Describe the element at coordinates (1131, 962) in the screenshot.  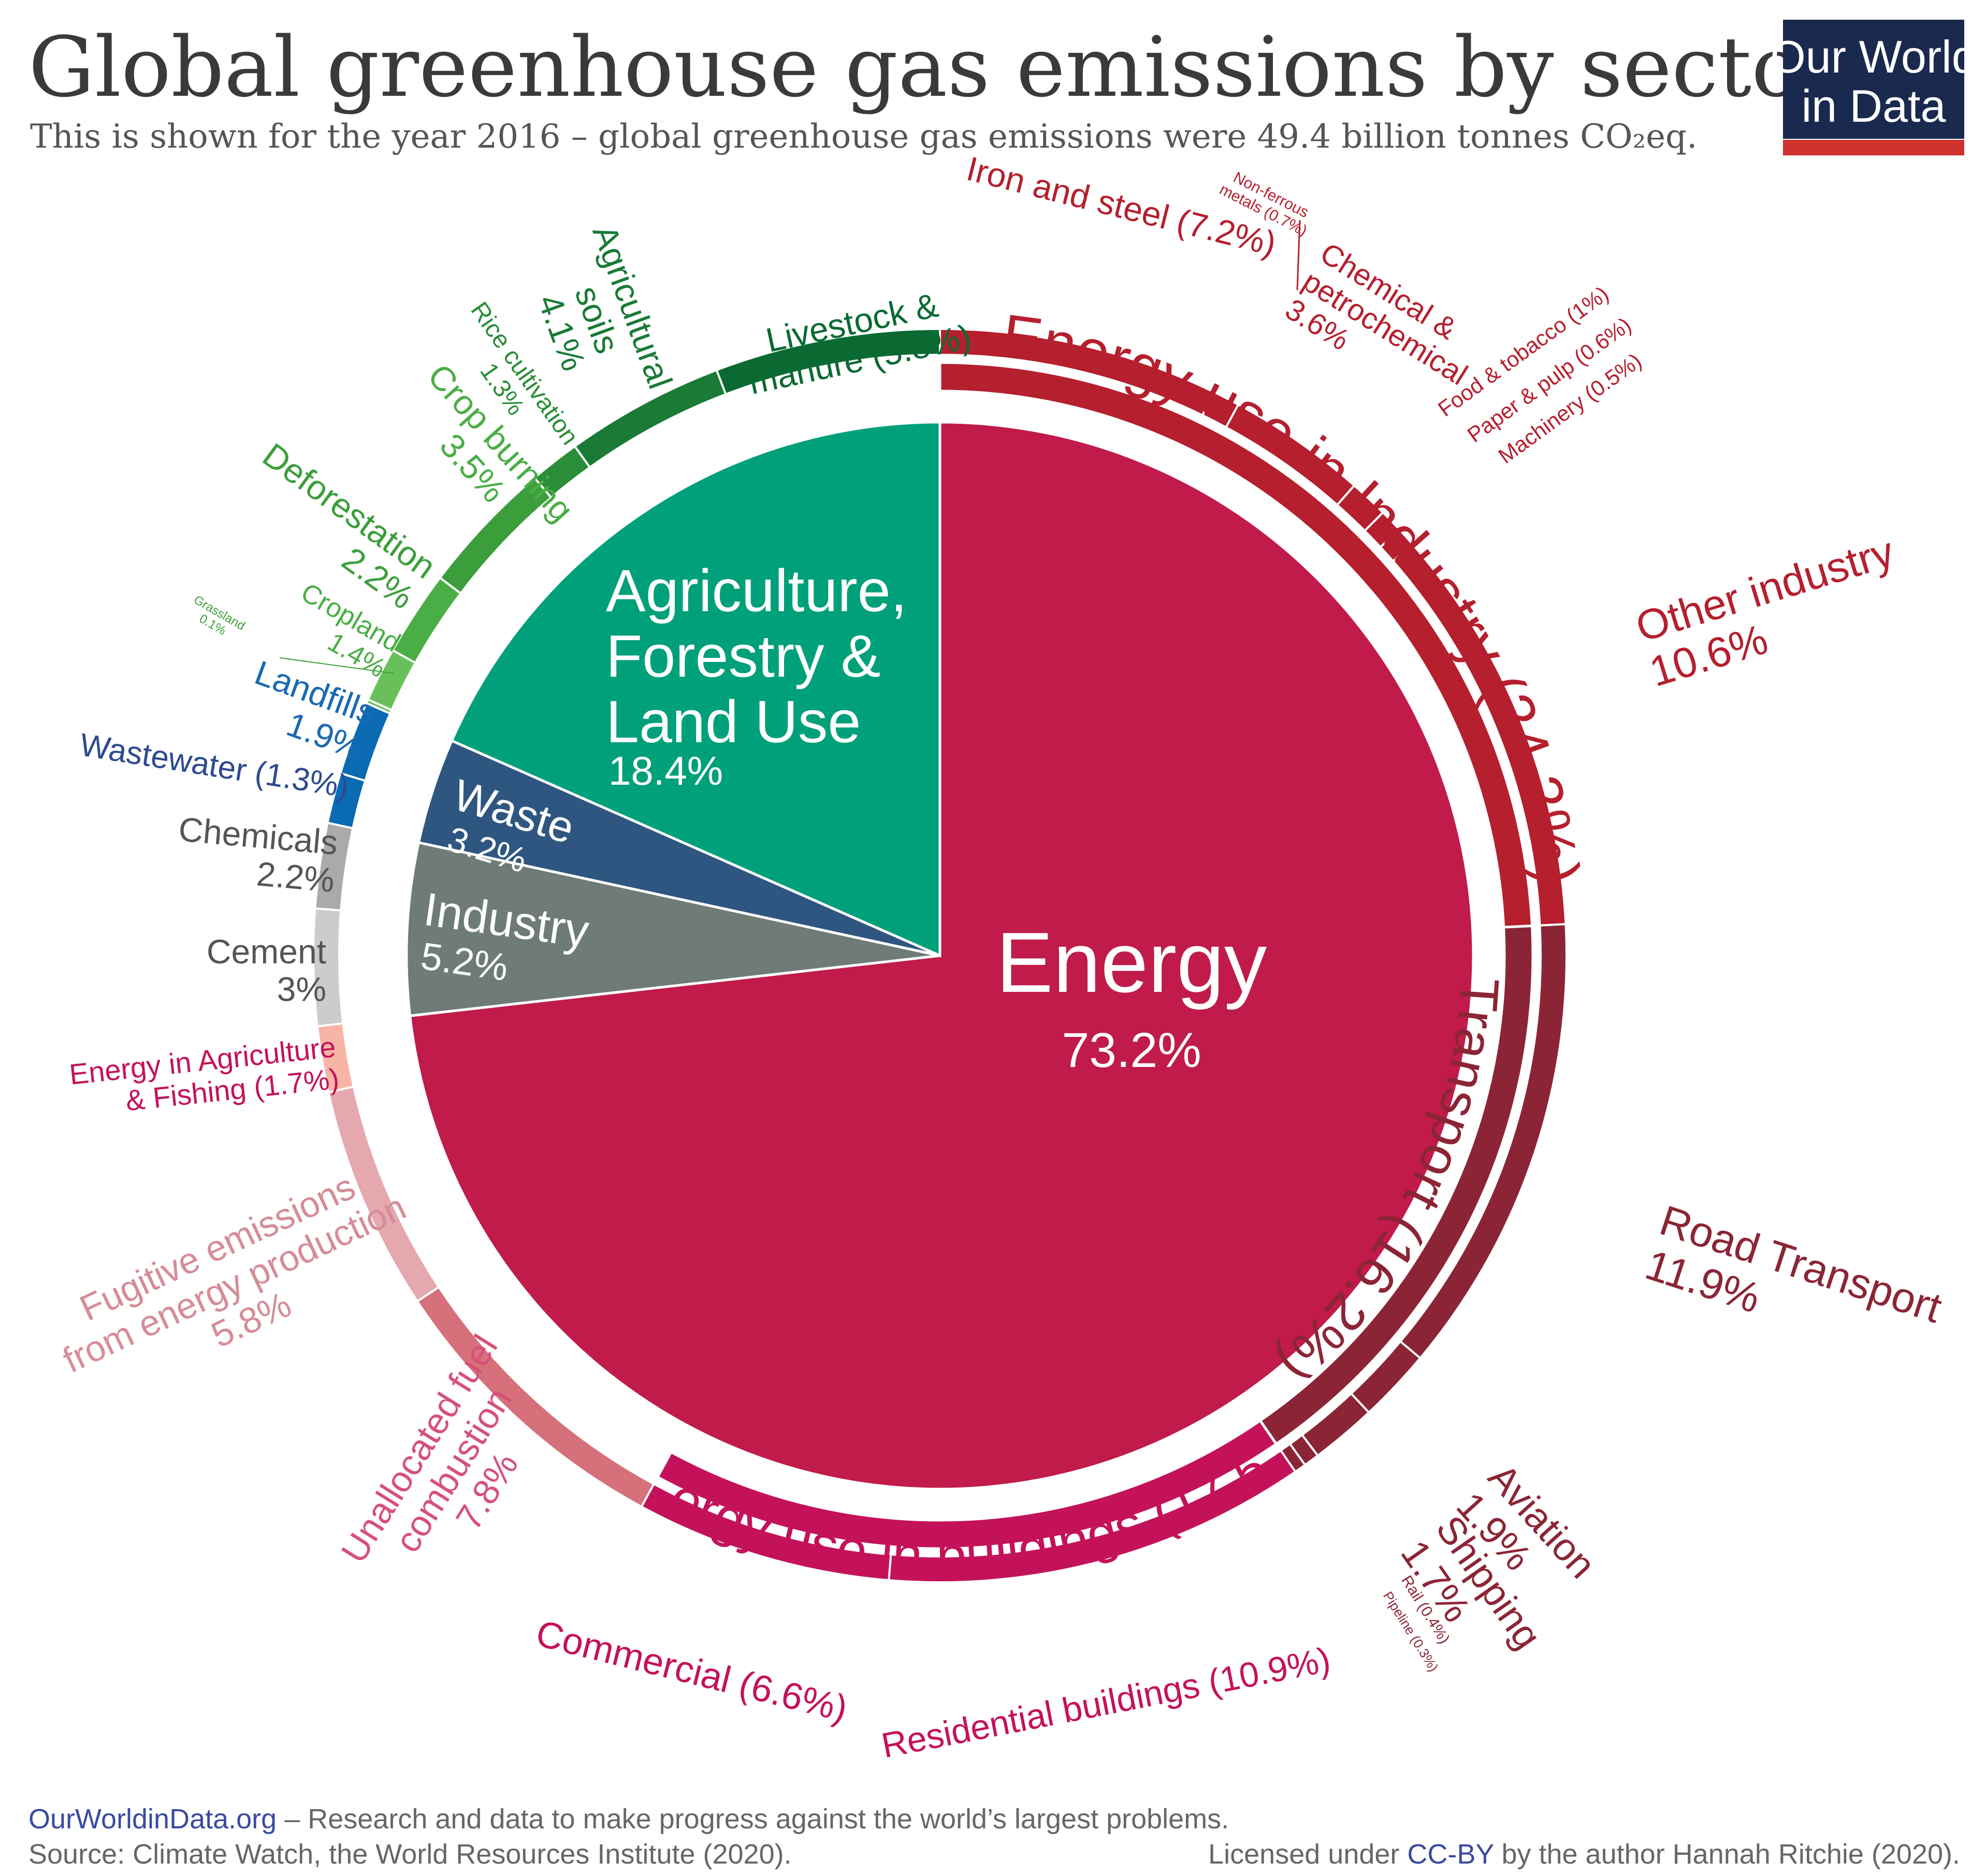
I see `label-energy: Energy` at that location.